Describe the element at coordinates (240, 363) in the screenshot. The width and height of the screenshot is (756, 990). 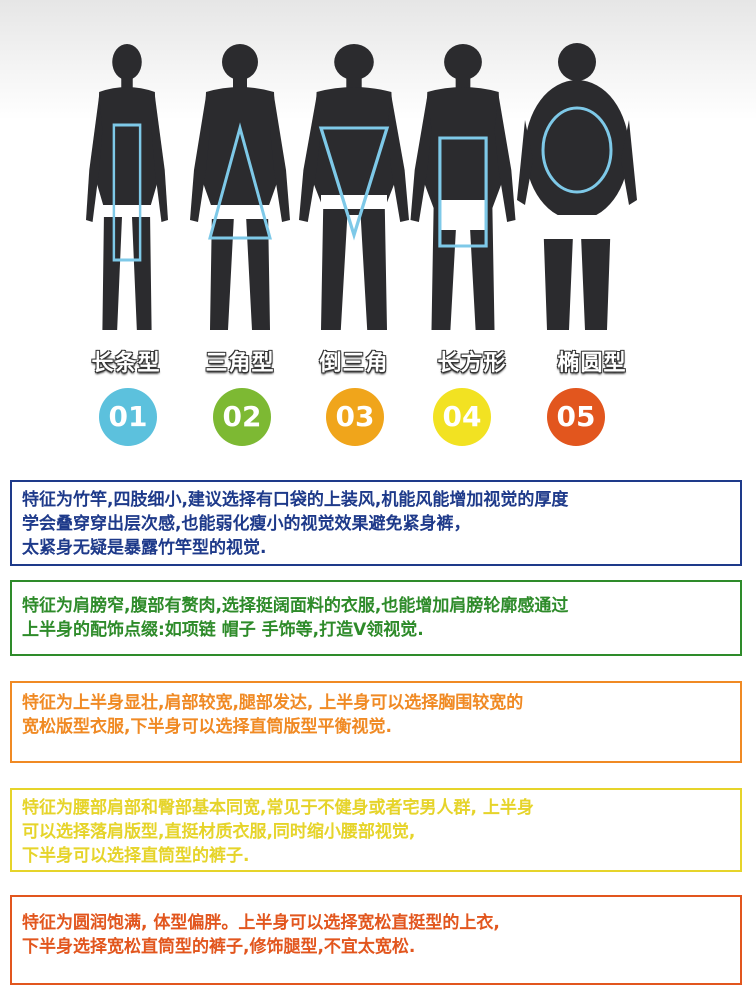
I see `label-triangle: 三角型` at that location.